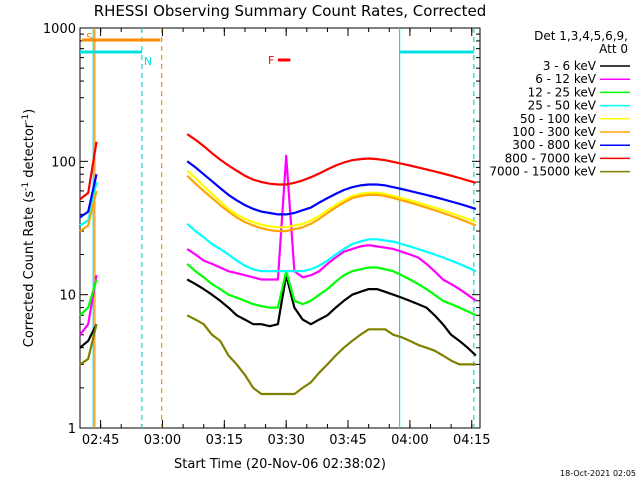 The image size is (640, 480). What do you see at coordinates (551, 158) in the screenshot?
I see `legend-entry-label: 800 - 7000 keV` at bounding box center [551, 158].